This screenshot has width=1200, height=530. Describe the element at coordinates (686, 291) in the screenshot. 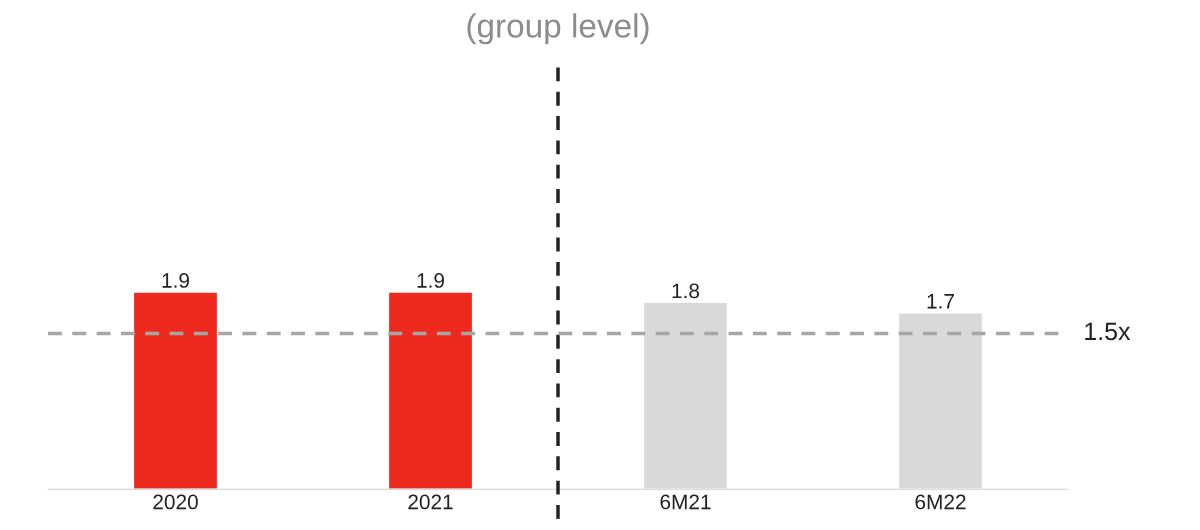

I see `data-label: 1.8` at that location.